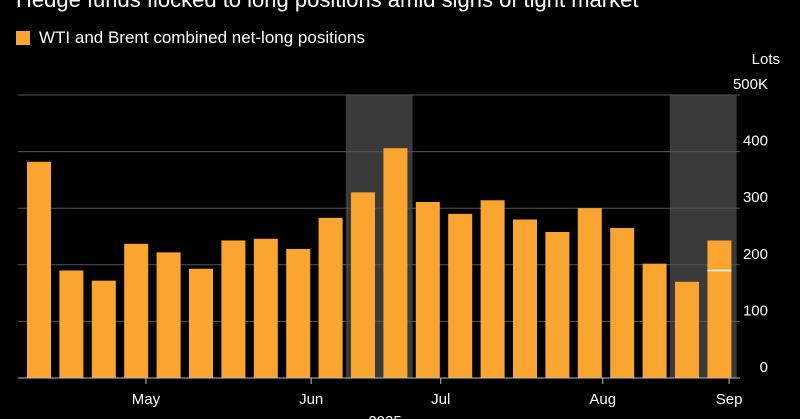  What do you see at coordinates (750, 84) in the screenshot?
I see `y-tick-label: 500K` at bounding box center [750, 84].